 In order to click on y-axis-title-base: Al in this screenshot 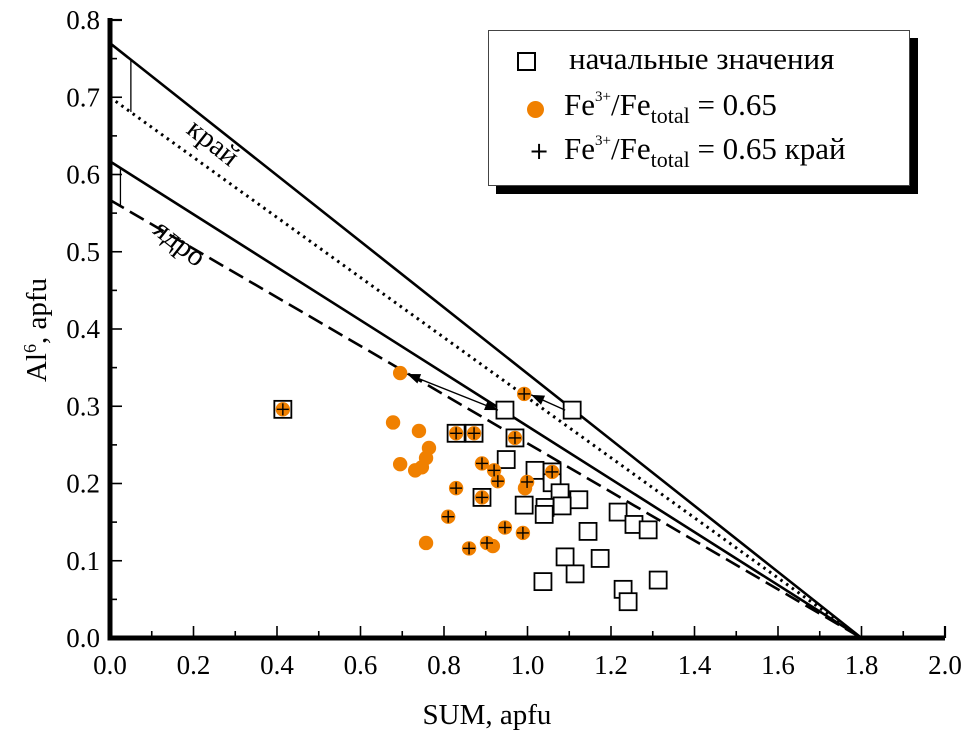, I will do `click(37, 367)`.